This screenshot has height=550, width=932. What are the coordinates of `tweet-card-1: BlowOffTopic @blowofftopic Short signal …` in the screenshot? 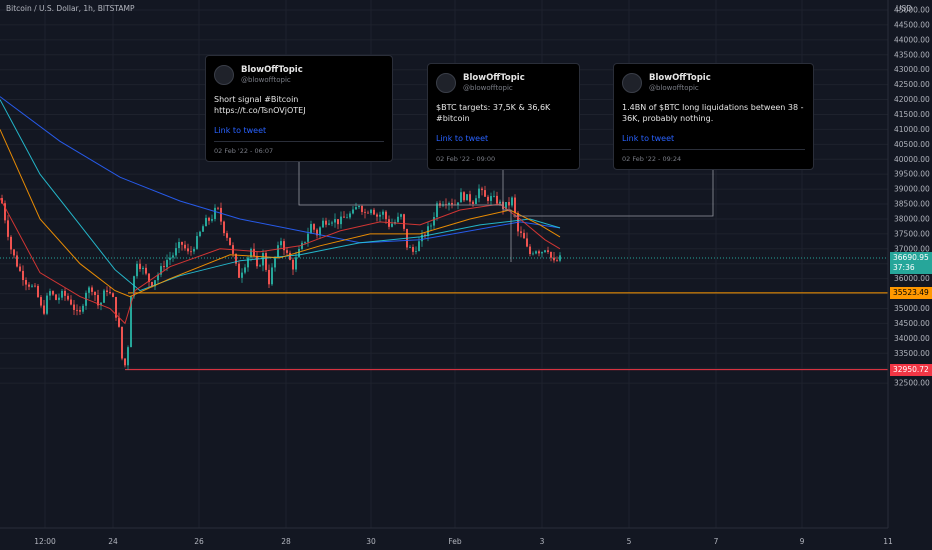 It's located at (299, 108).